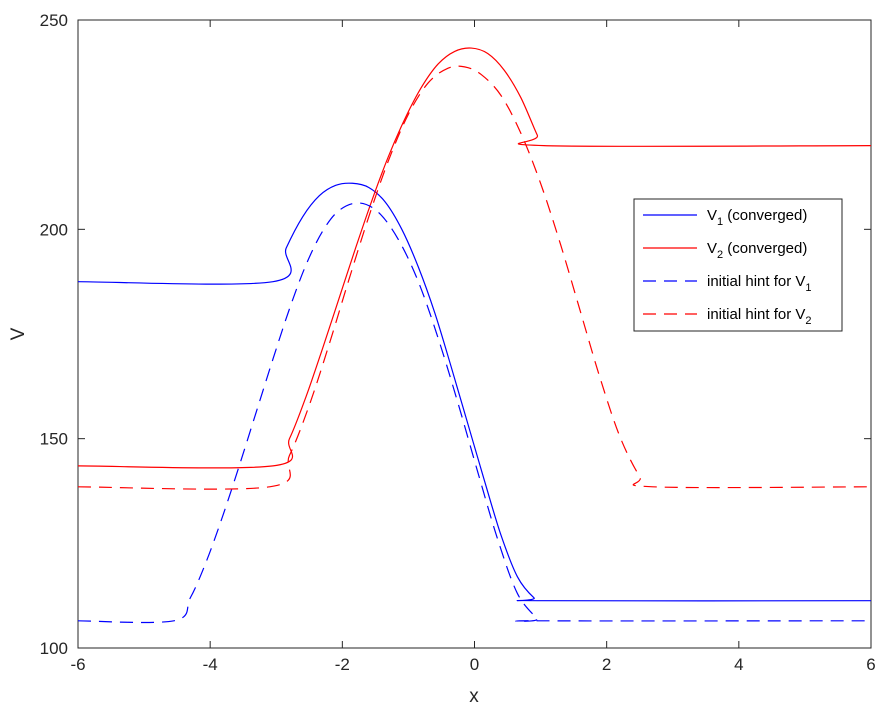  What do you see at coordinates (54, 648) in the screenshot?
I see `y-tick-label: 100` at bounding box center [54, 648].